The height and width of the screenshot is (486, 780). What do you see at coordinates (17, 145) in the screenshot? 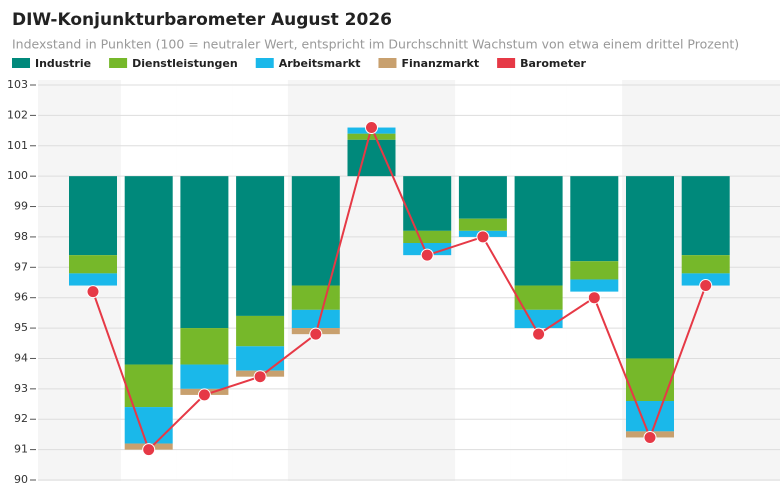
I see `y-tick-label: 101` at bounding box center [17, 145].